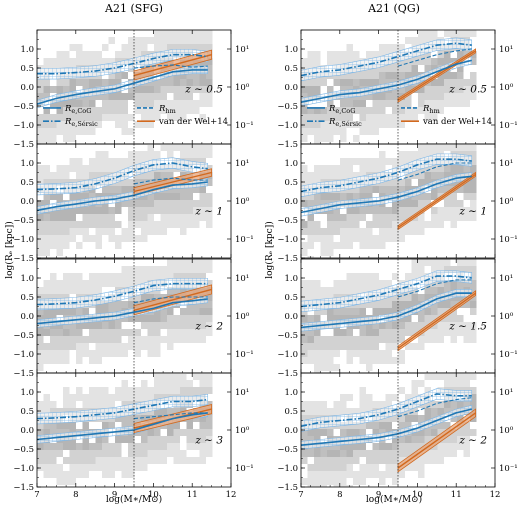 This screenshot has height=508, width=520. What do you see at coordinates (203, 90) in the screenshot?
I see `redshift-label: z ∼ 0.5` at bounding box center [203, 90].